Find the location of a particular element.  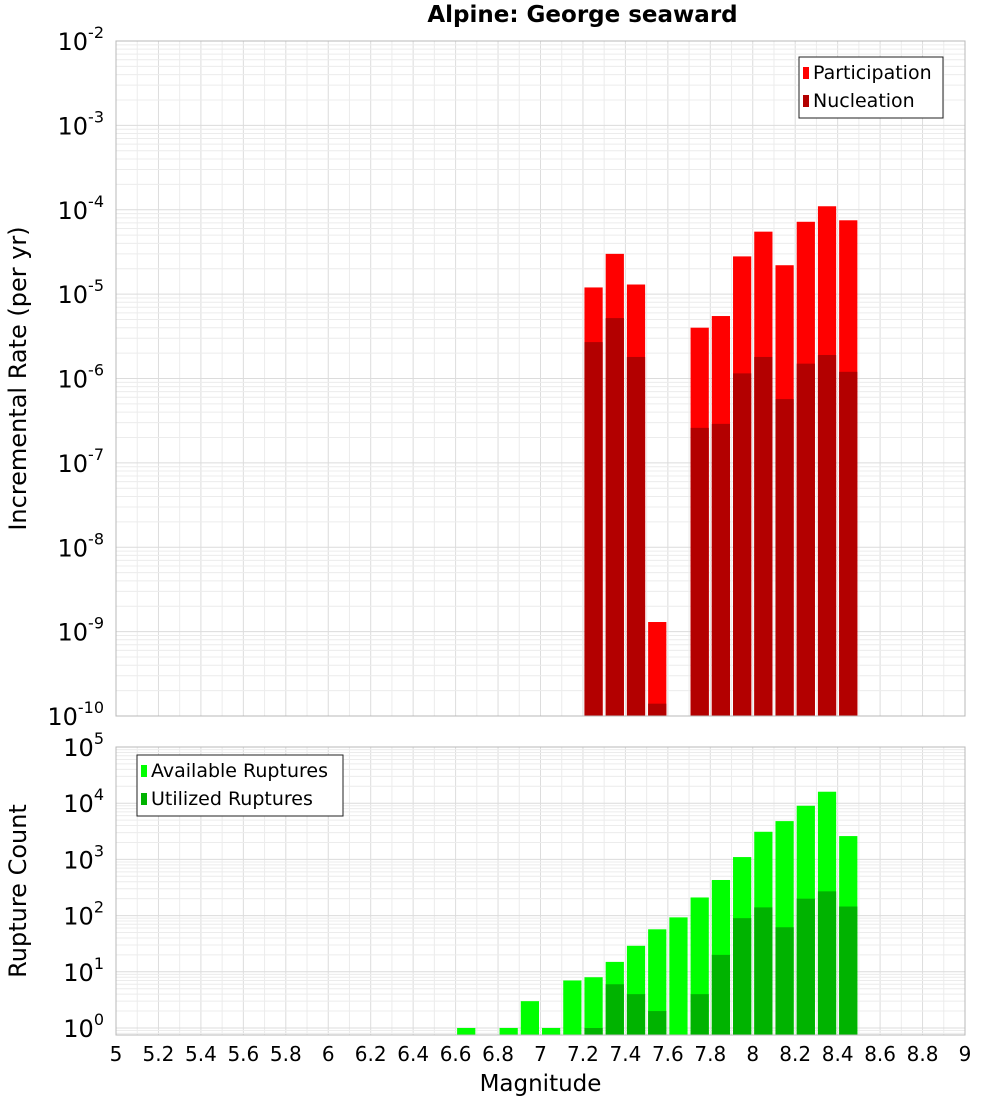

x-tick-label: 5.8 is located at coordinates (286, 1054).